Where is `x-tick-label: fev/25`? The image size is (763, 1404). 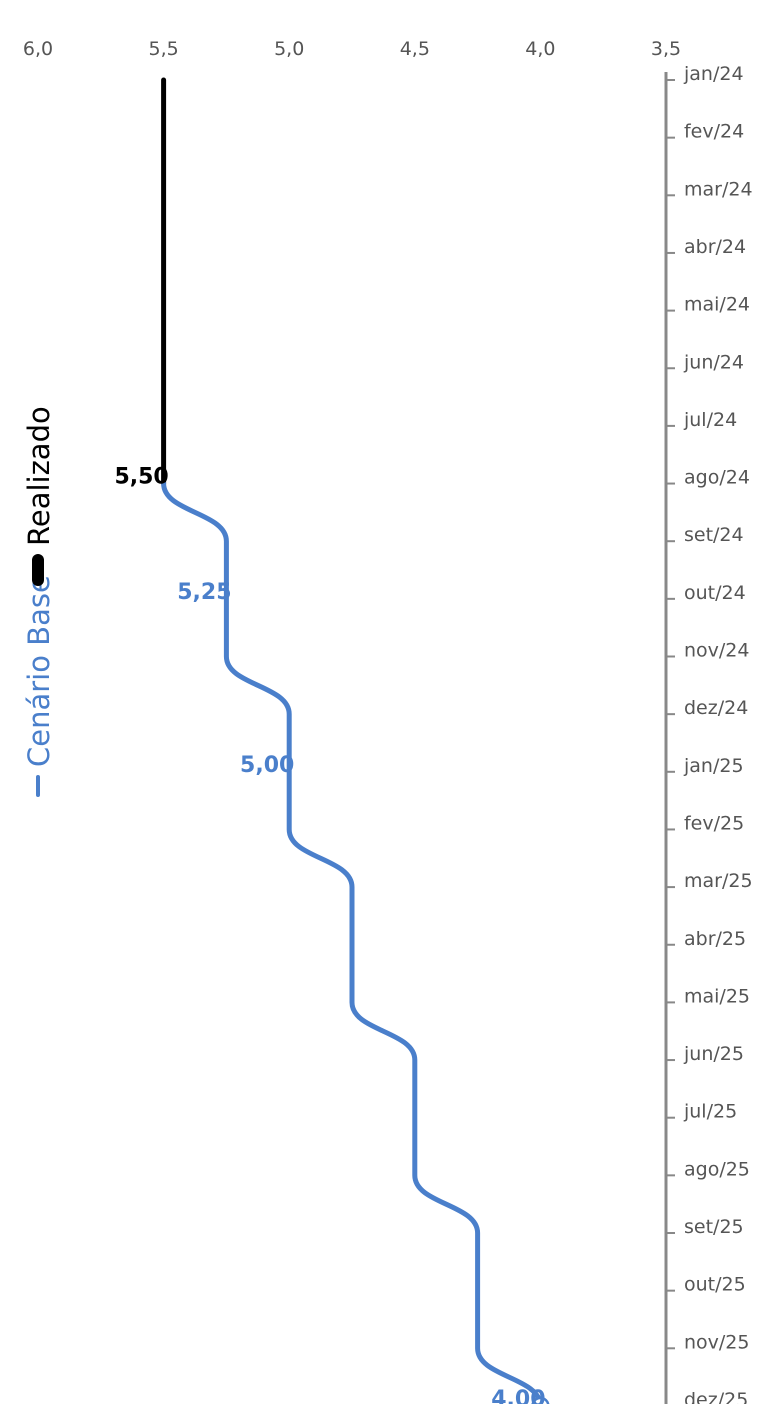
x-tick-label: fev/25 is located at coordinates (714, 823).